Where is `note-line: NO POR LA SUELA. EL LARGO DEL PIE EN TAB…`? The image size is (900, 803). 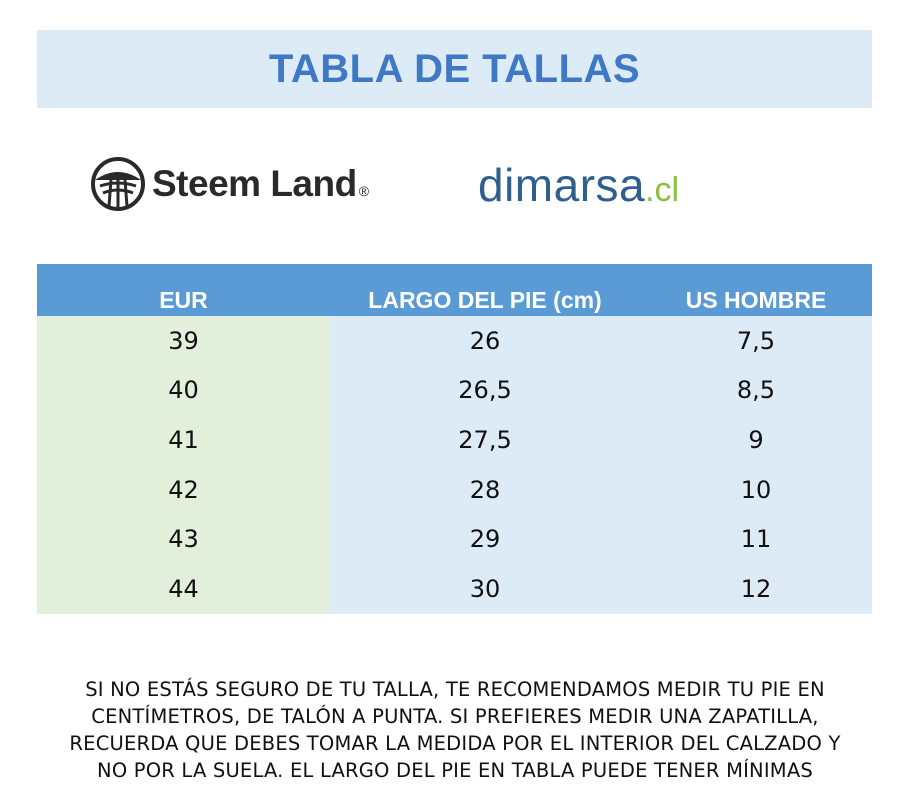
note-line: NO POR LA SUELA. EL LARGO DEL PIE EN TAB… is located at coordinates (455, 770).